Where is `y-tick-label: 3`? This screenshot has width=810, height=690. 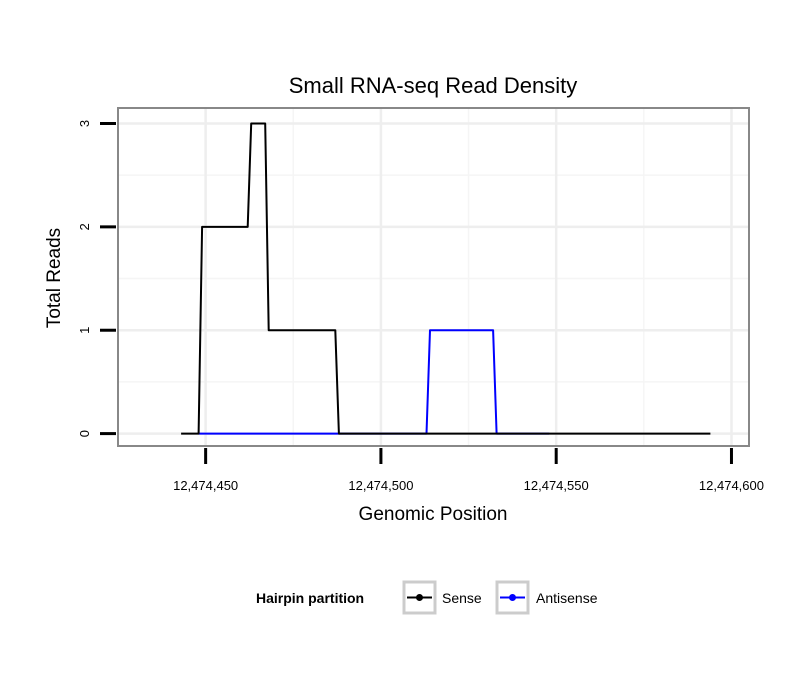
y-tick-label: 3 is located at coordinates (84, 123).